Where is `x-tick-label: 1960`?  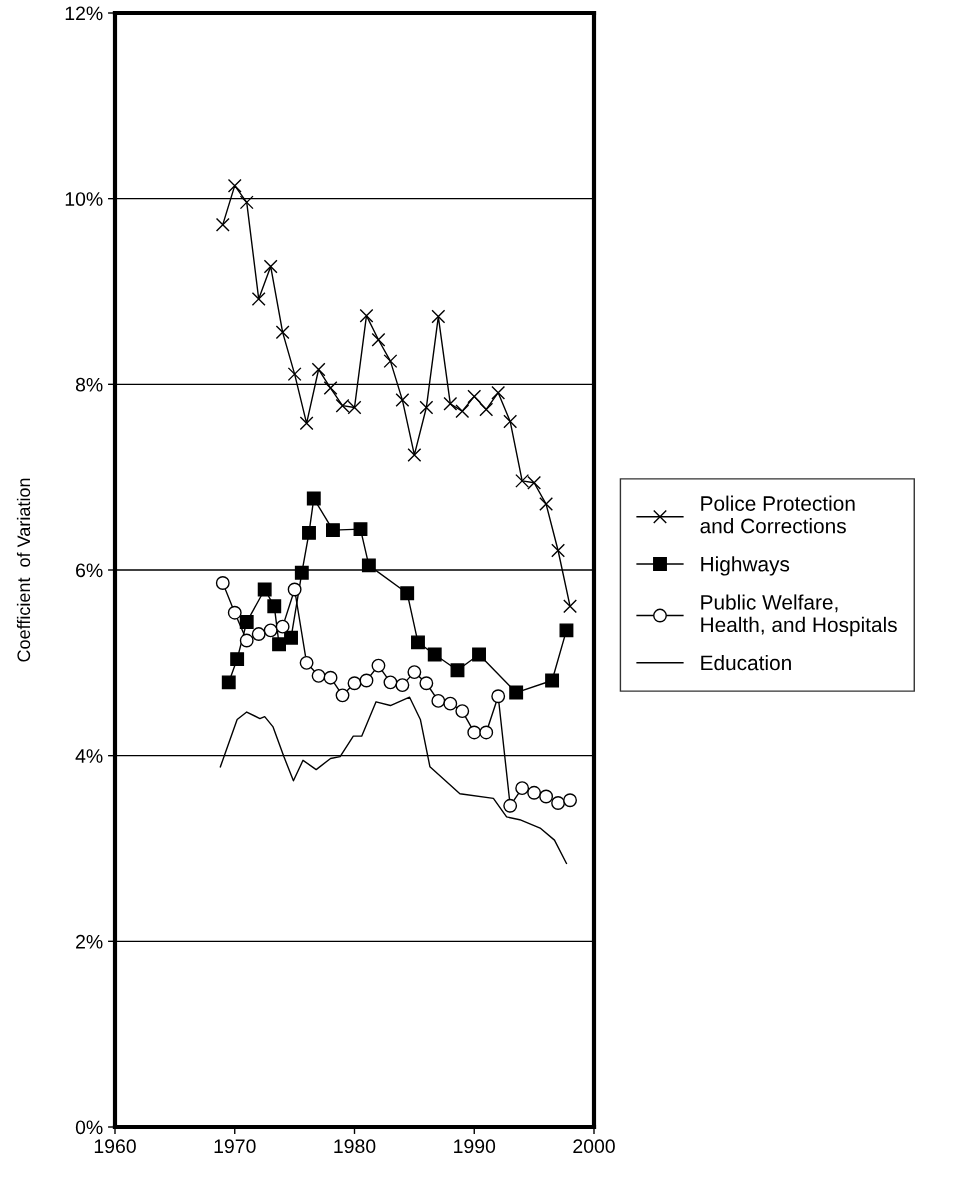
x-tick-label: 1960 is located at coordinates (115, 1146).